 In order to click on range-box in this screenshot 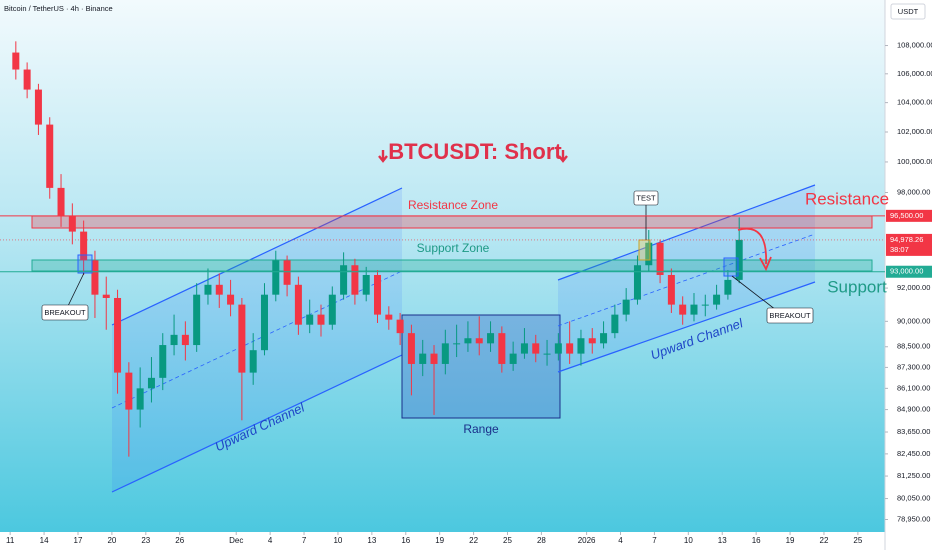, I will do `click(481, 366)`.